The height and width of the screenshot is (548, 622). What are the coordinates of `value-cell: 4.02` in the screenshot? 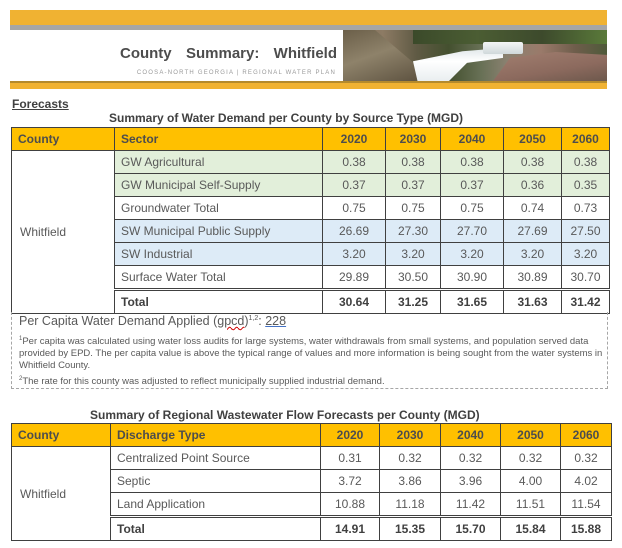 It's located at (586, 481).